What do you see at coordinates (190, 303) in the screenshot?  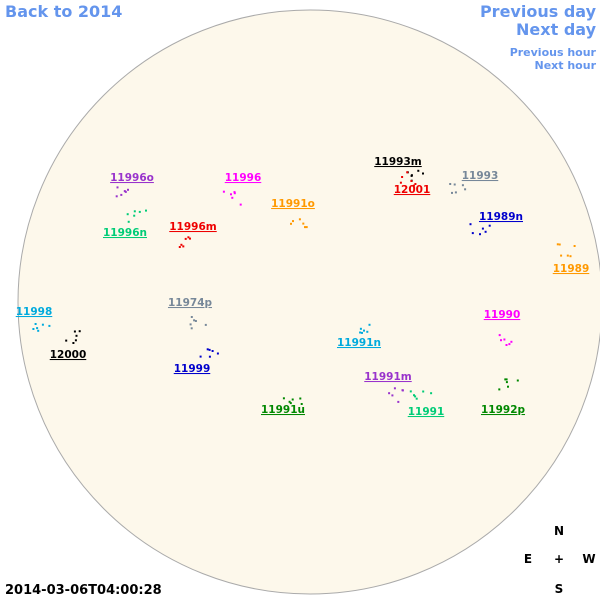 I see `region-label: 11974p` at bounding box center [190, 303].